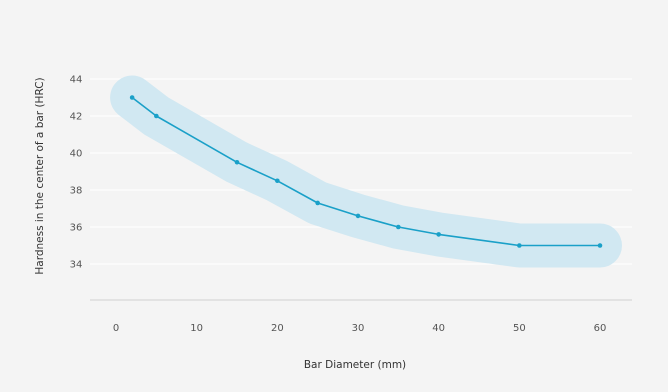 The image size is (668, 392). Describe the element at coordinates (76, 191) in the screenshot. I see `y-tick-label: 38` at that location.